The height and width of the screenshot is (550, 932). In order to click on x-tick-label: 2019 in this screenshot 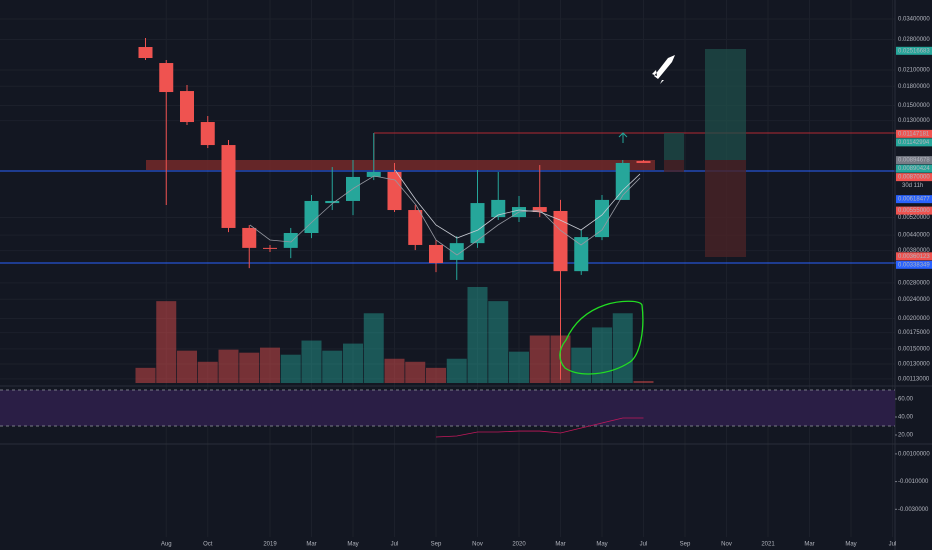, I will do `click(270, 545)`.